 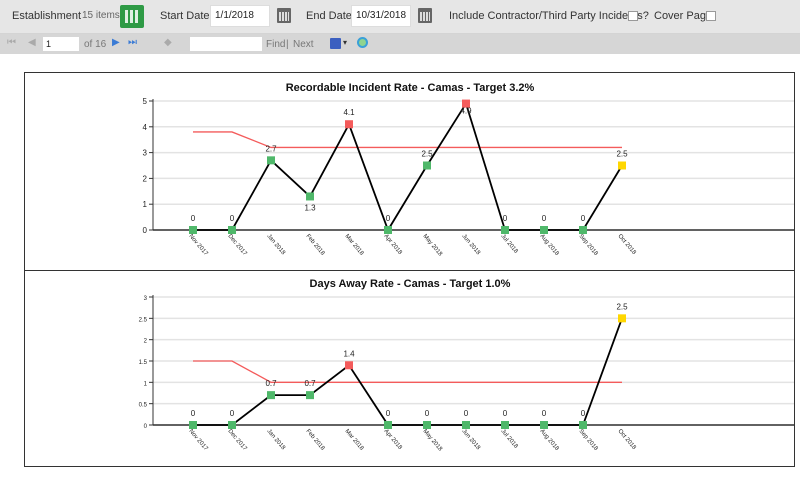 I want to click on chart-title: Days Away Rate - Camas - Target 1.0%, so click(x=410, y=284).